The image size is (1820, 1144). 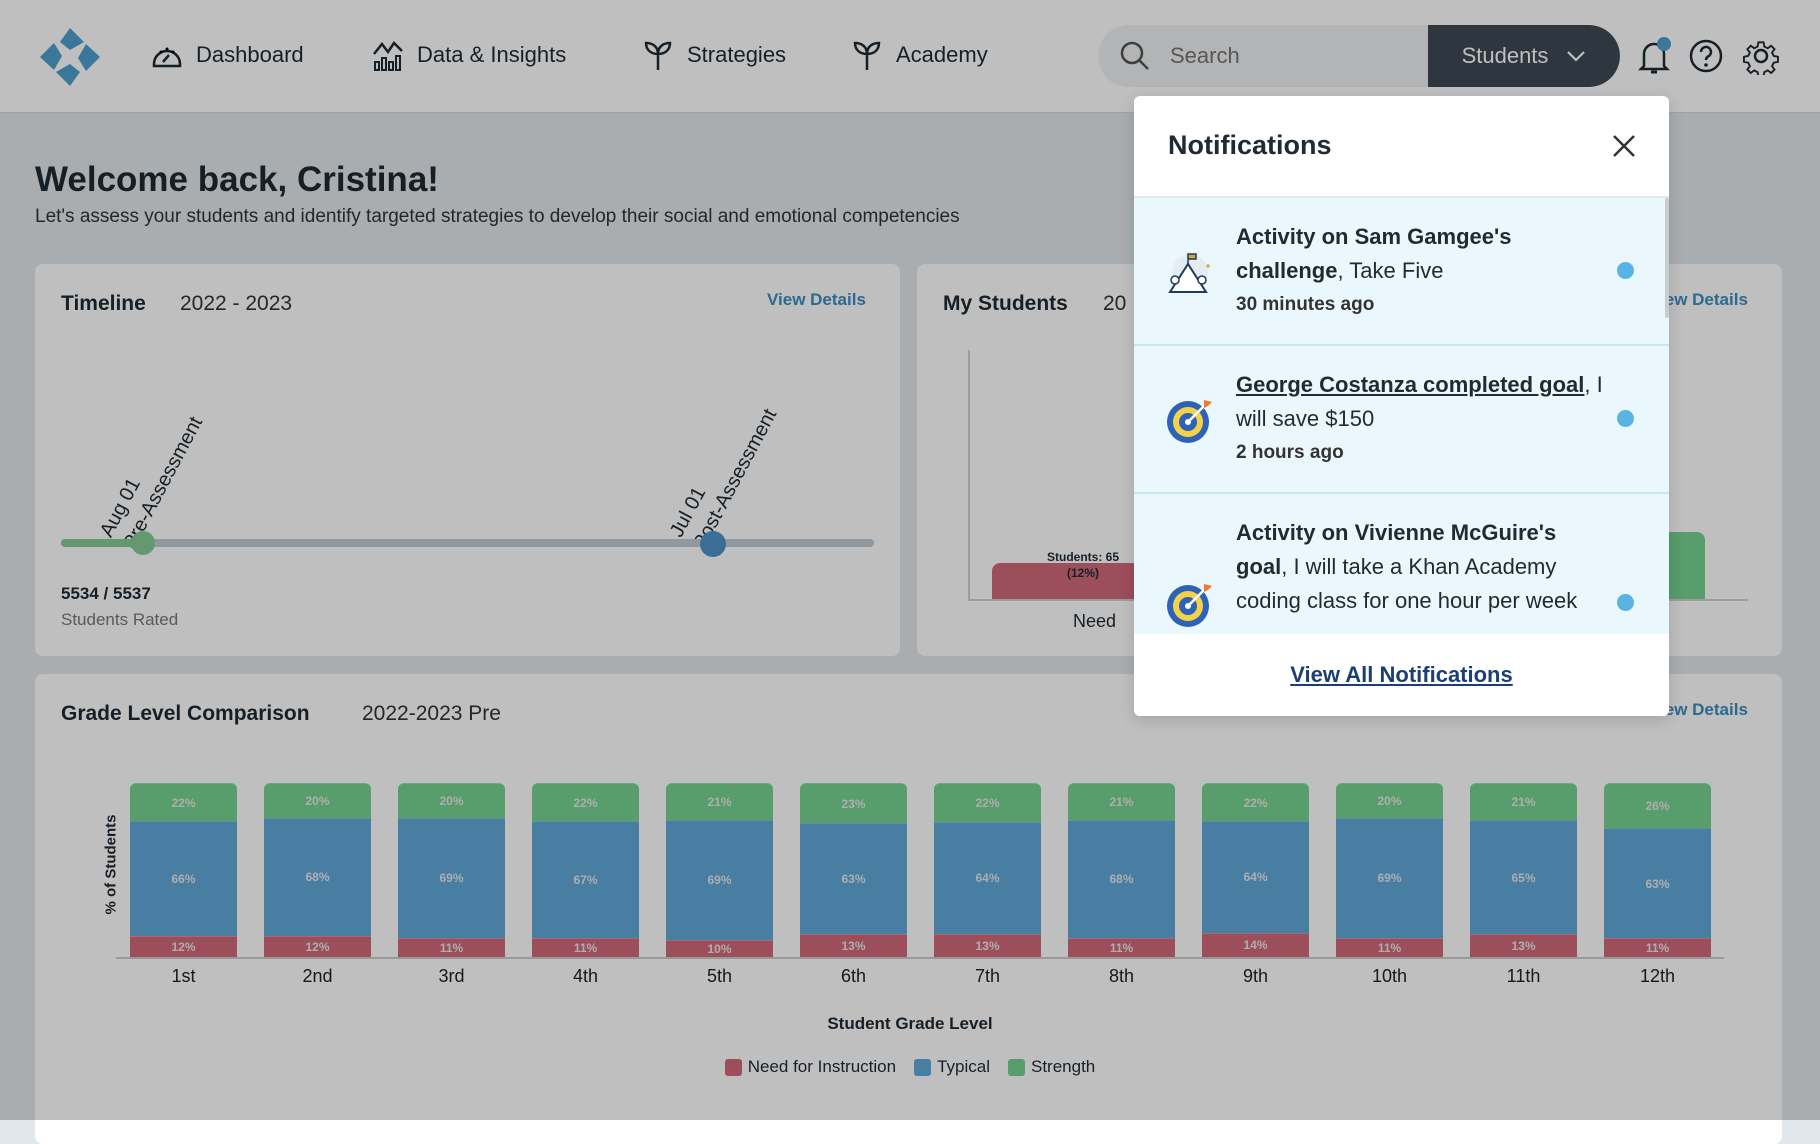 What do you see at coordinates (1761, 56) in the screenshot?
I see `gear-icon` at bounding box center [1761, 56].